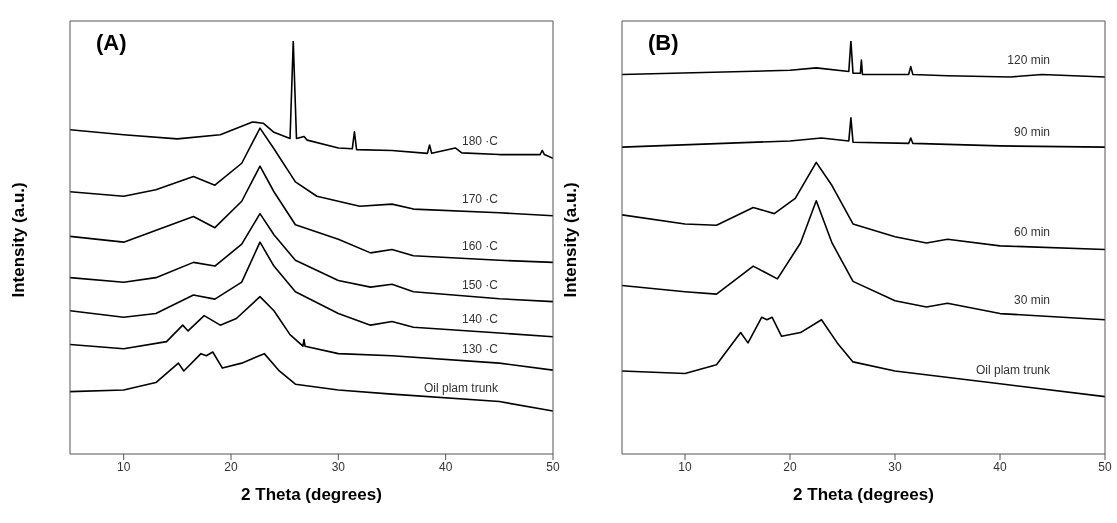 The height and width of the screenshot is (523, 1117). I want to click on series-label: 140 ·C, so click(480, 318).